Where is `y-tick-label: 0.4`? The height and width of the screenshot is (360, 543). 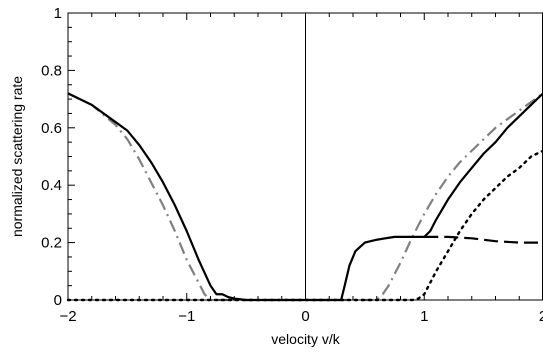
y-tick-label: 0.4 is located at coordinates (51, 185).